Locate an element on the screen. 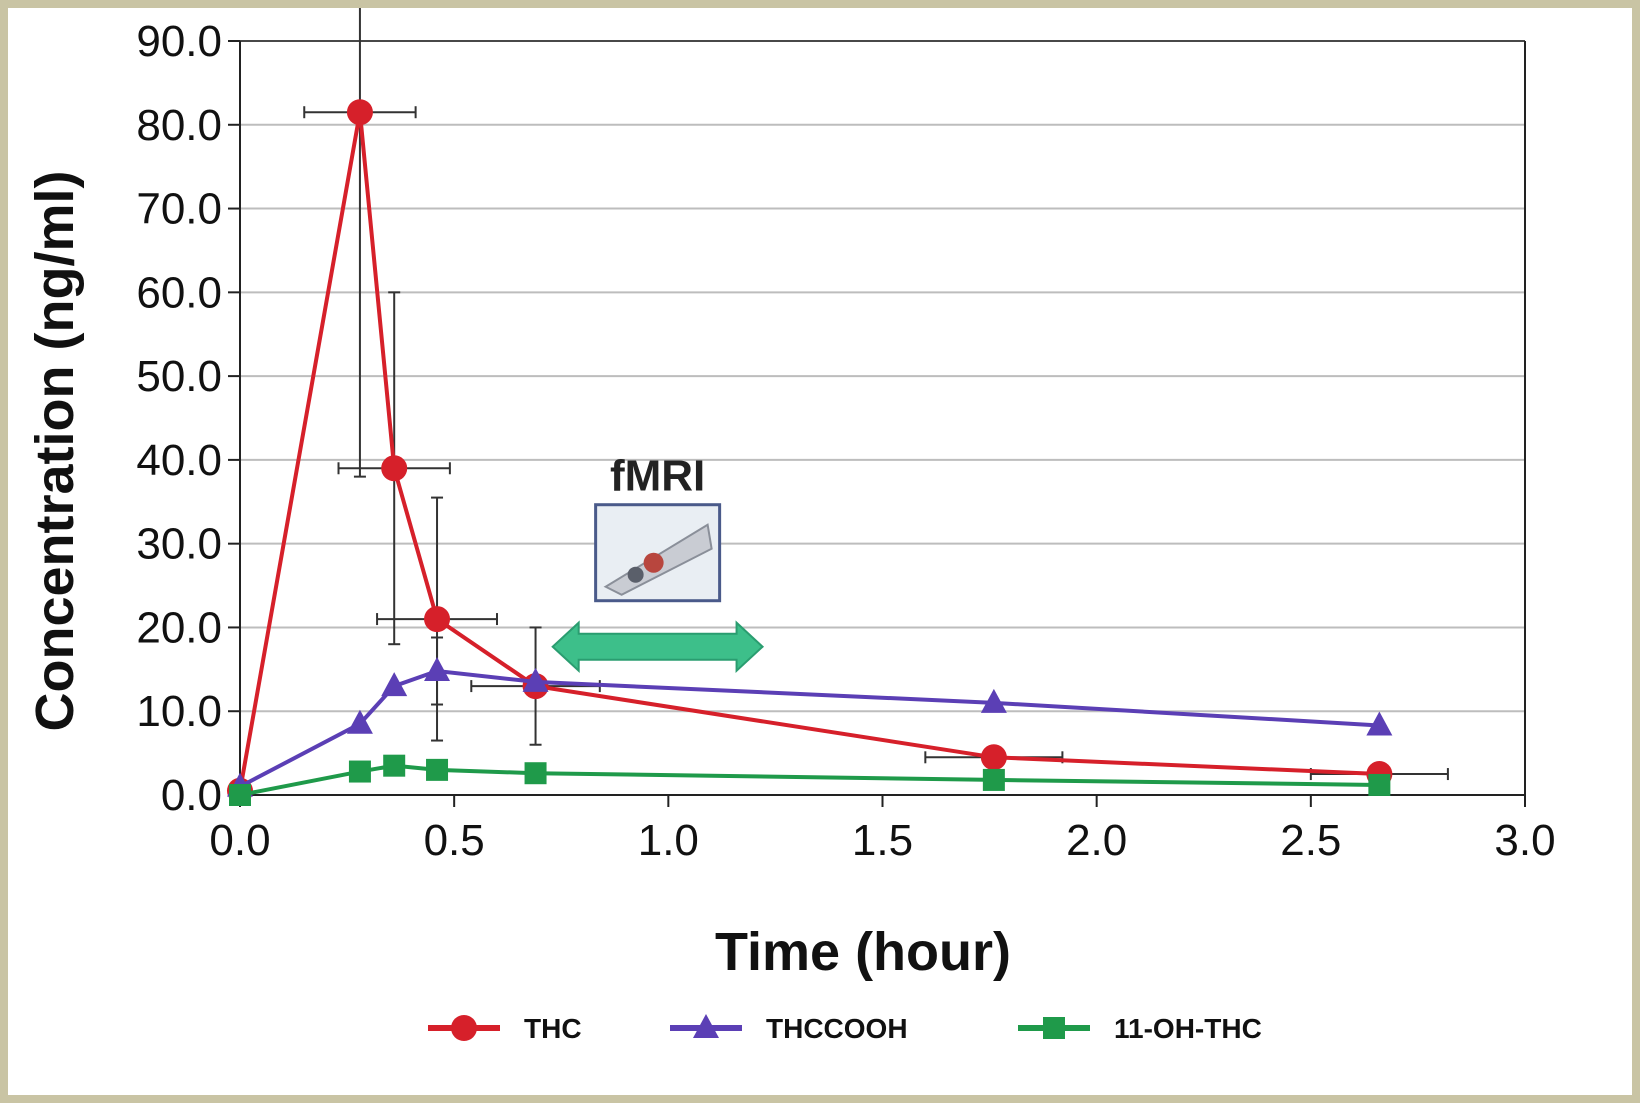  y-tick-label: 90.0 is located at coordinates (179, 41).